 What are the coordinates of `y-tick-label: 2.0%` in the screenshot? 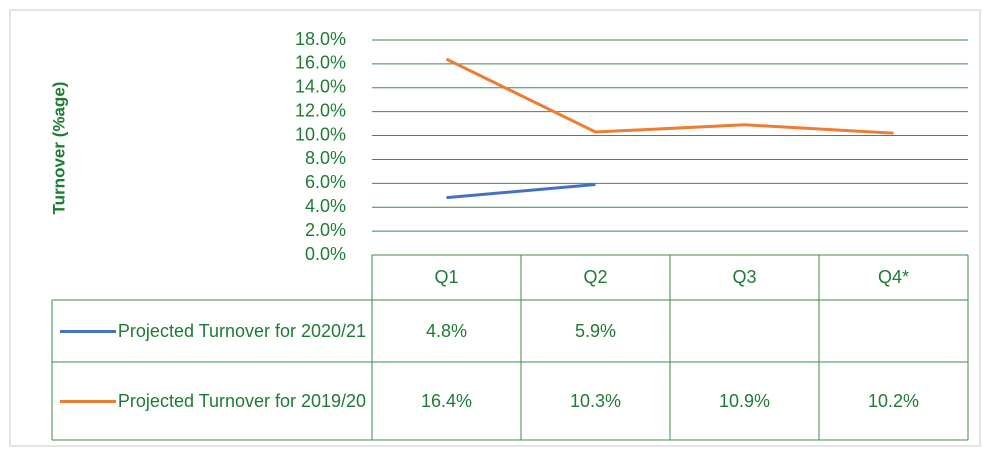 It's located at (325, 230).